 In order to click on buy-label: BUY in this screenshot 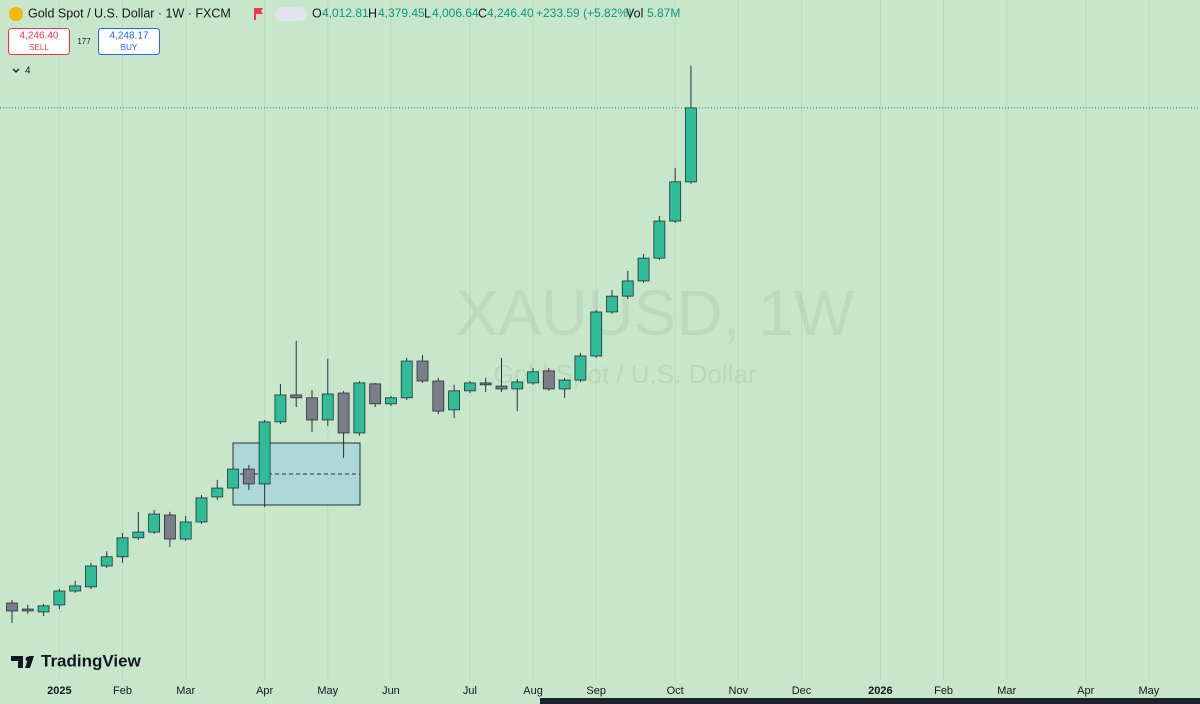, I will do `click(129, 47)`.